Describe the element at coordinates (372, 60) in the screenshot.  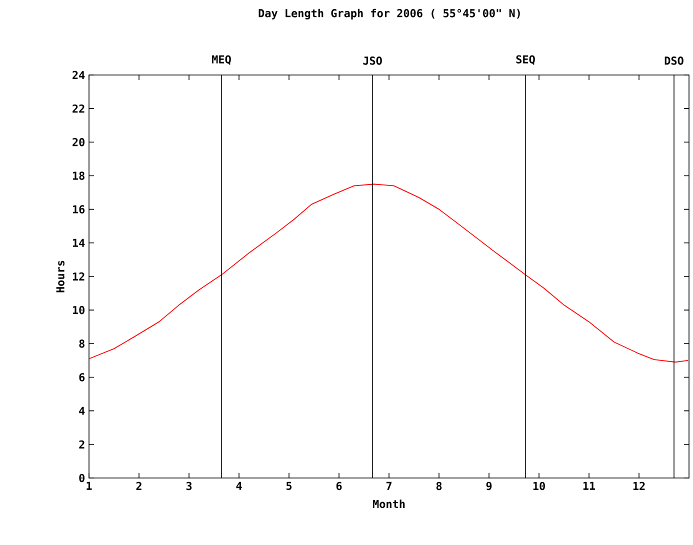
I see `ref-line-label: JSO` at that location.